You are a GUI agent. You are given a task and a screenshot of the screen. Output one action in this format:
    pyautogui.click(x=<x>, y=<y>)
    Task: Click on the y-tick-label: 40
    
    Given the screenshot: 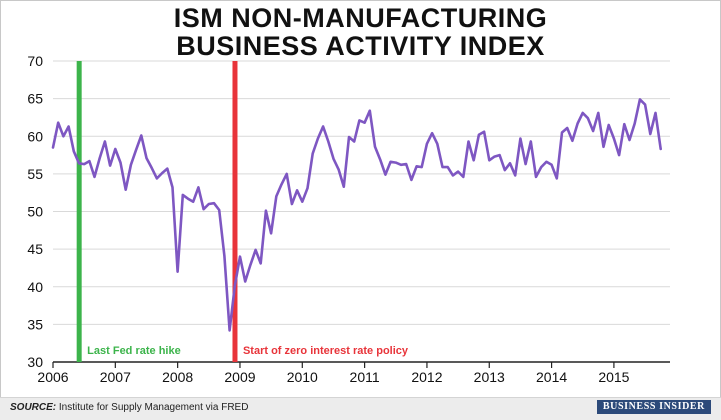 What is the action you would take?
    pyautogui.click(x=35, y=287)
    